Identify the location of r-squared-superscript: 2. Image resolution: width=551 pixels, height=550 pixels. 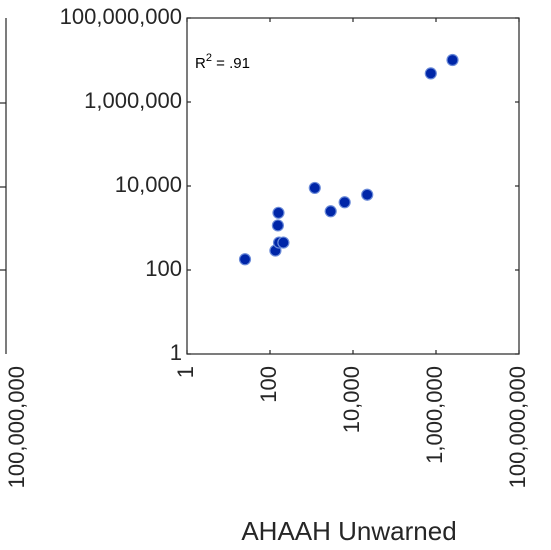
(209, 58).